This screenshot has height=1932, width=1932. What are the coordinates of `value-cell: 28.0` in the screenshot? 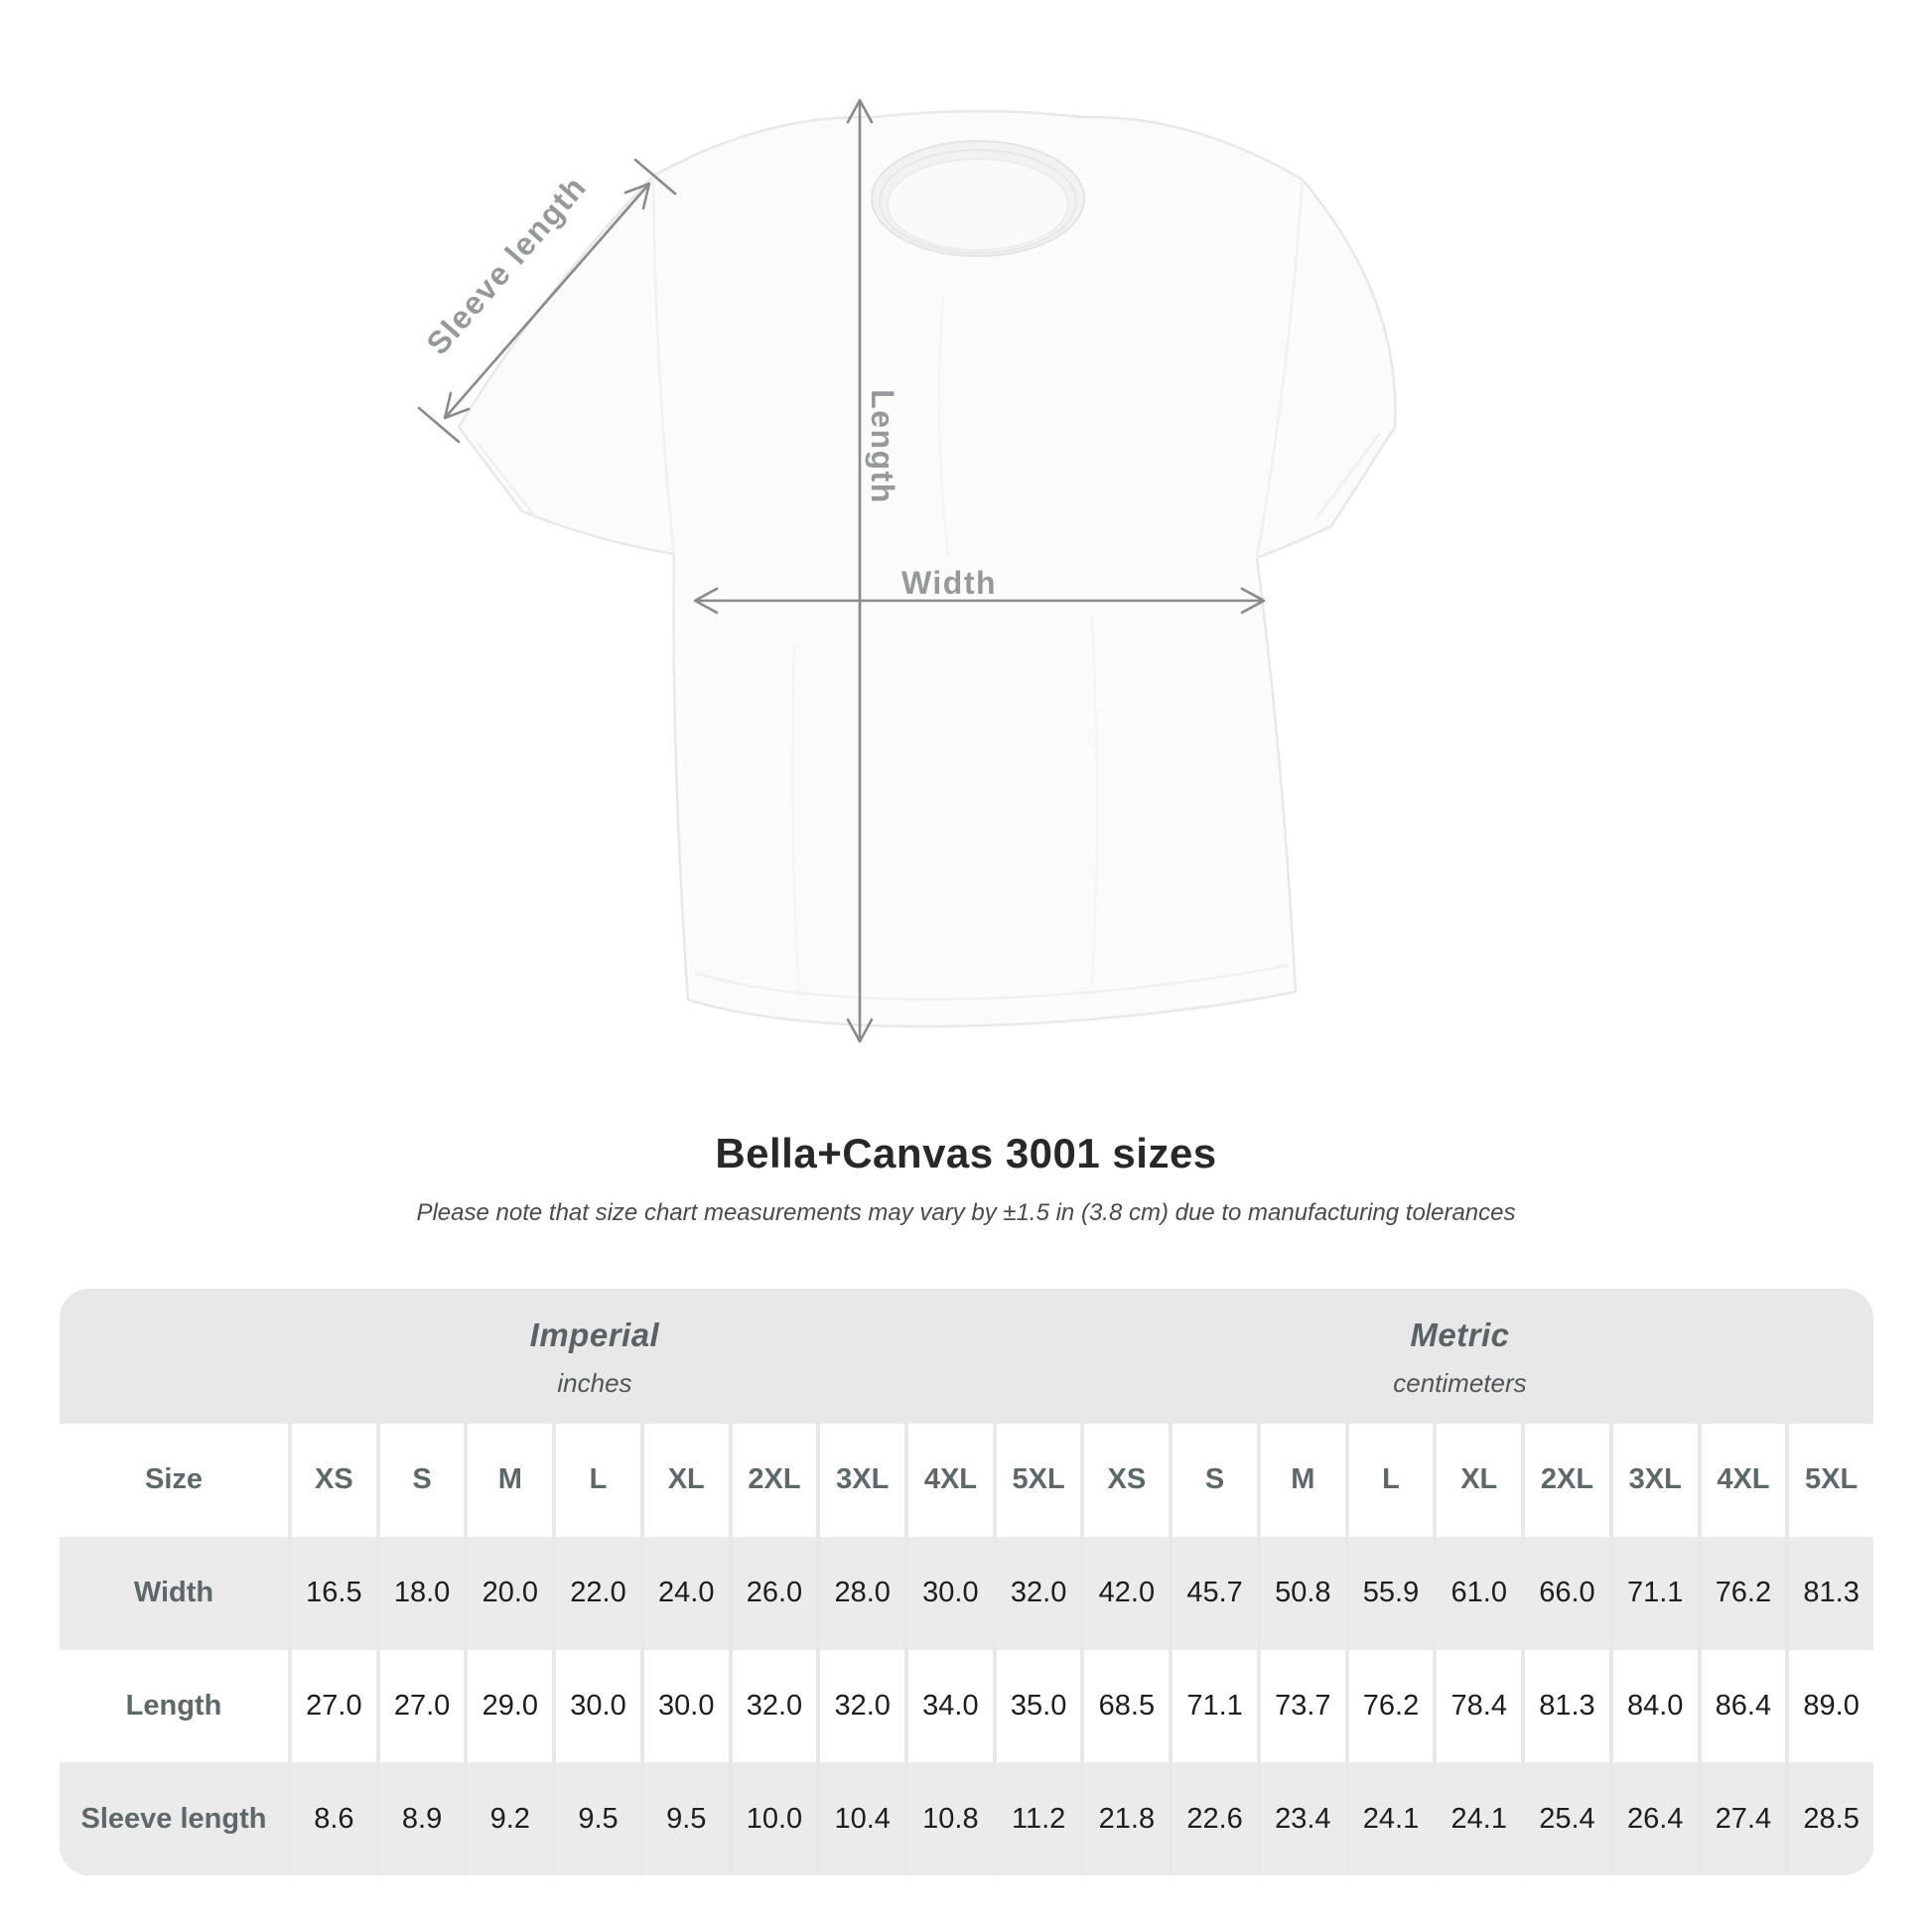 It's located at (862, 1593).